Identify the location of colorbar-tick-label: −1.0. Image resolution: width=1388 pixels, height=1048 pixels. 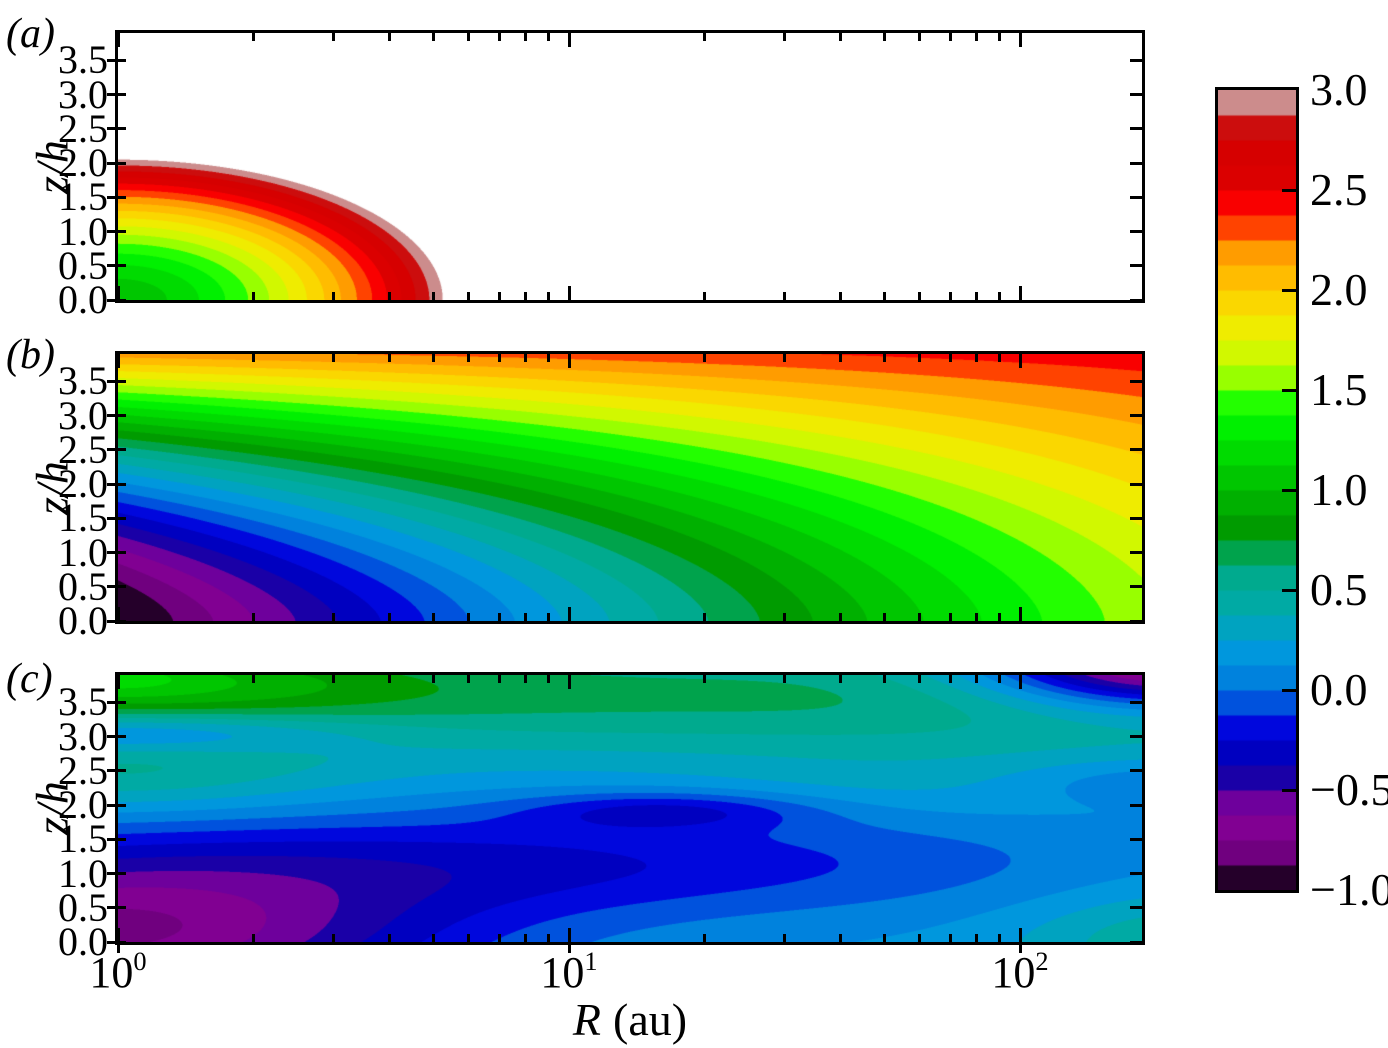
(1349, 889).